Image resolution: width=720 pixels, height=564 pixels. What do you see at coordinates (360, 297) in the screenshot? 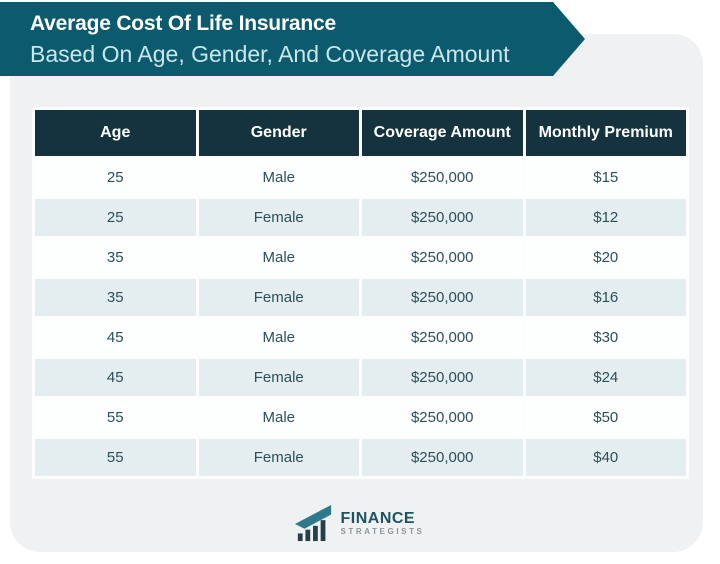
I see `table-row: 35 Female $250,000 $16` at bounding box center [360, 297].